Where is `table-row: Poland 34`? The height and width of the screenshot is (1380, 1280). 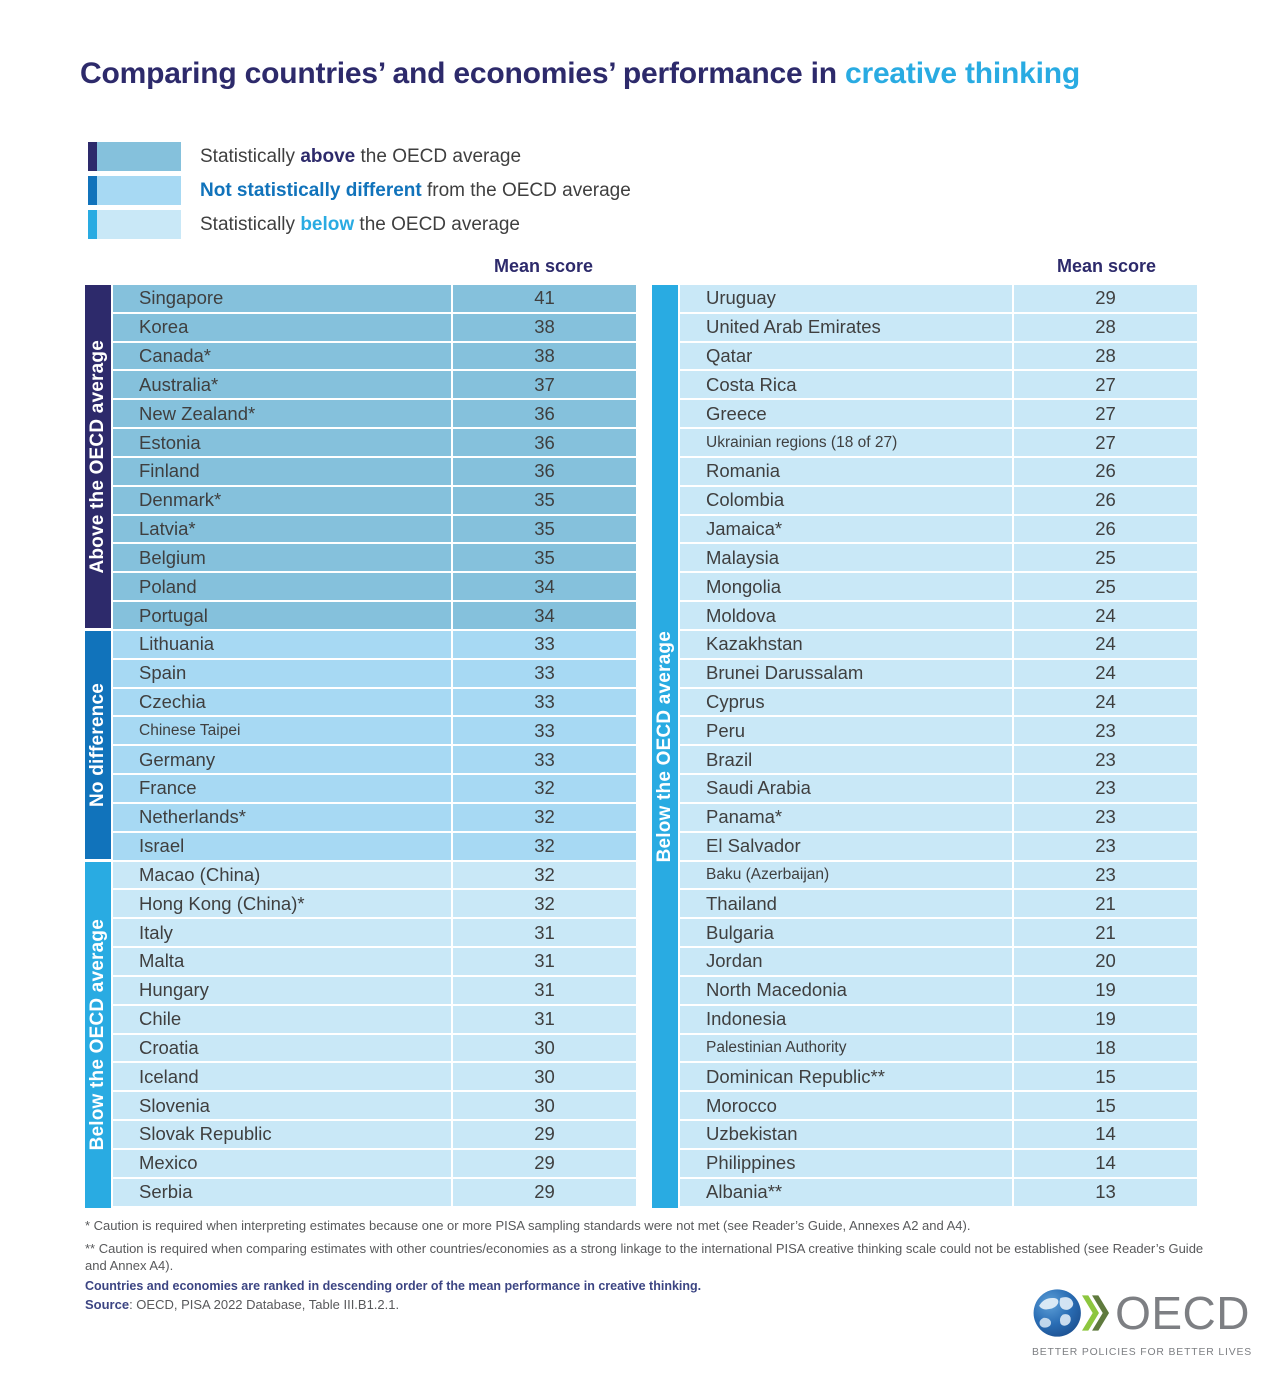
table-row: Poland 34 is located at coordinates (374, 588).